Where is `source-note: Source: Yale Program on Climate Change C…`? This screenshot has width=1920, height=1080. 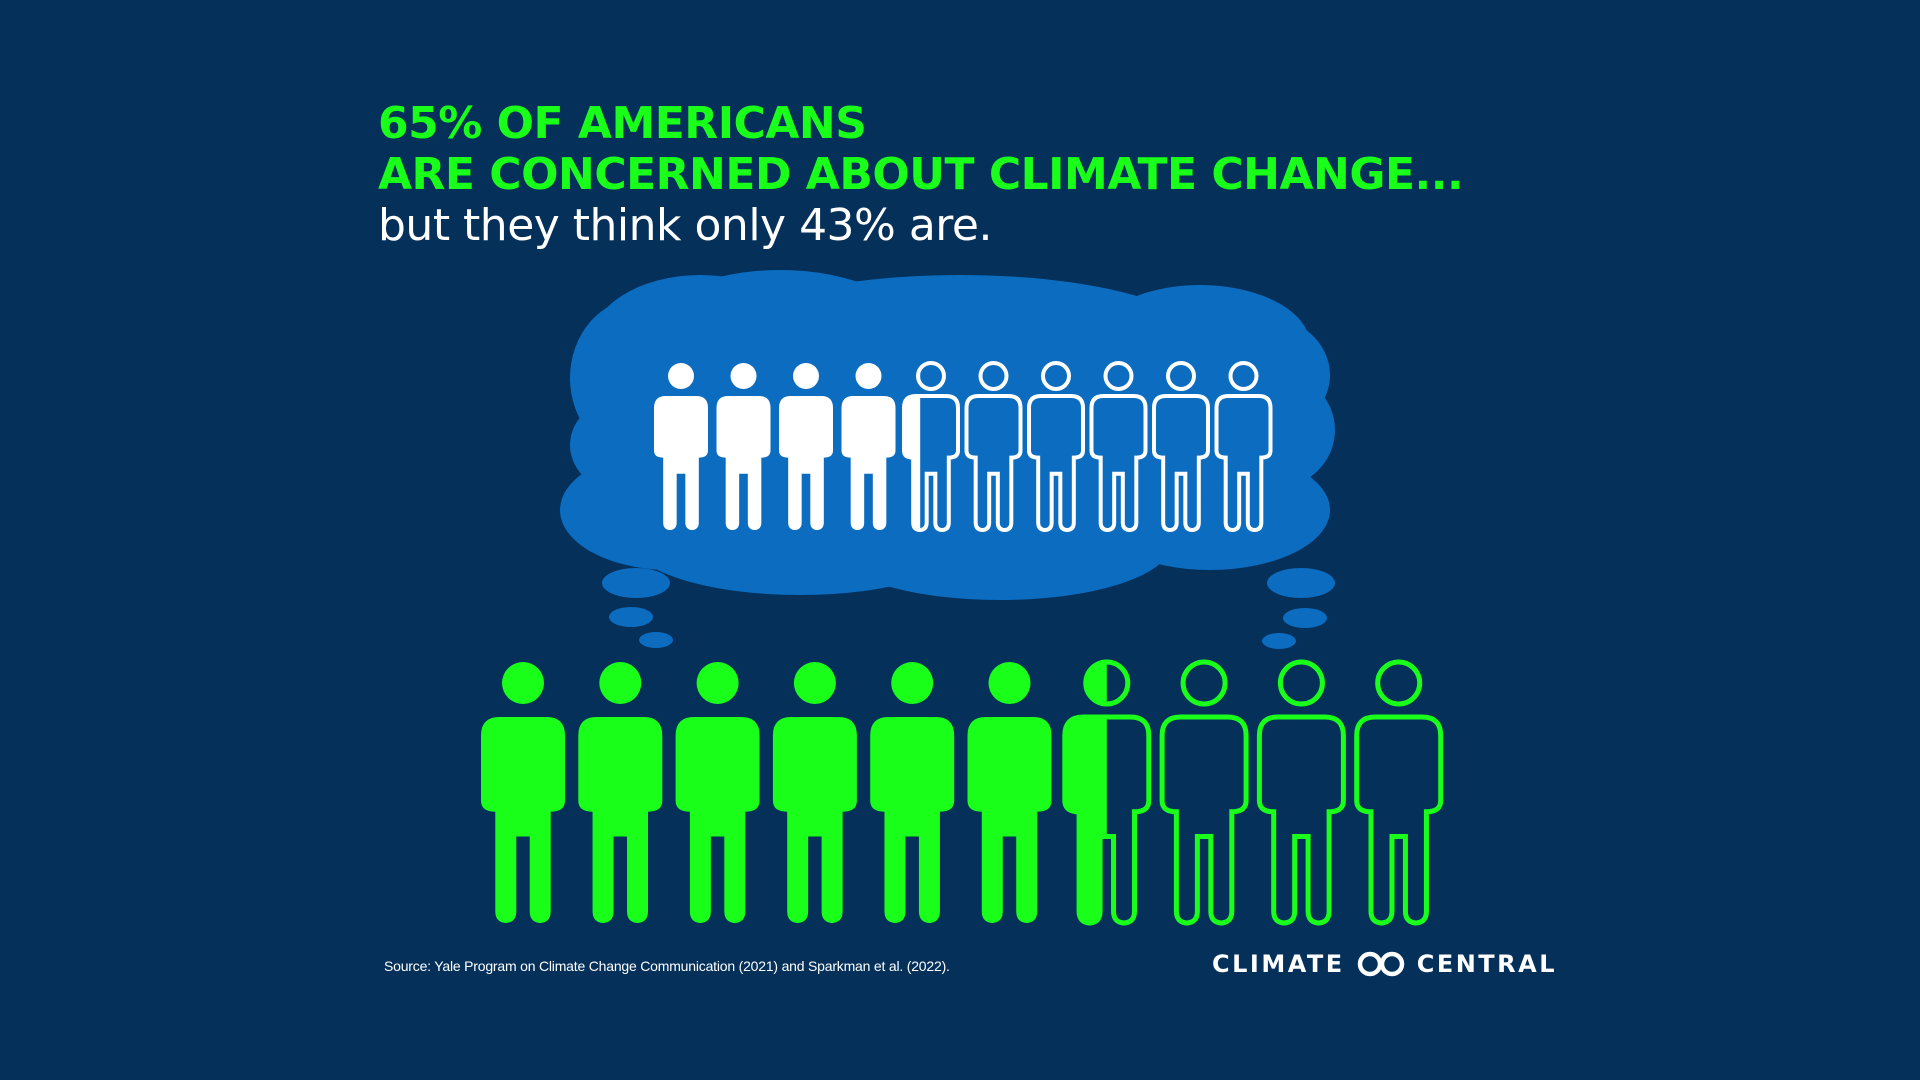 source-note: Source: Yale Program on Climate Change C… is located at coordinates (667, 966).